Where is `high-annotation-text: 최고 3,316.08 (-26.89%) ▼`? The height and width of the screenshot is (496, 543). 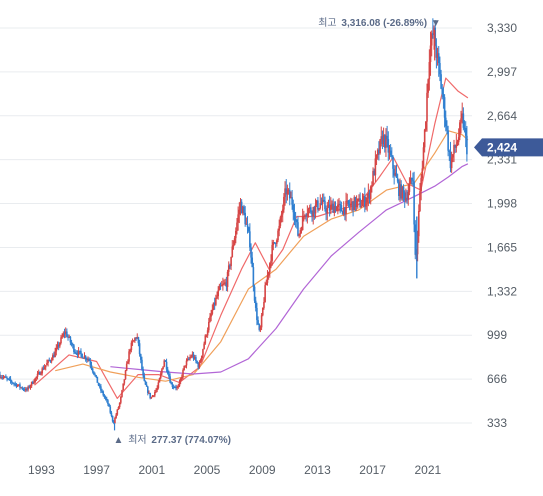 high-annotation-text: 최고 3,316.08 (-26.89%) ▼ is located at coordinates (379, 23).